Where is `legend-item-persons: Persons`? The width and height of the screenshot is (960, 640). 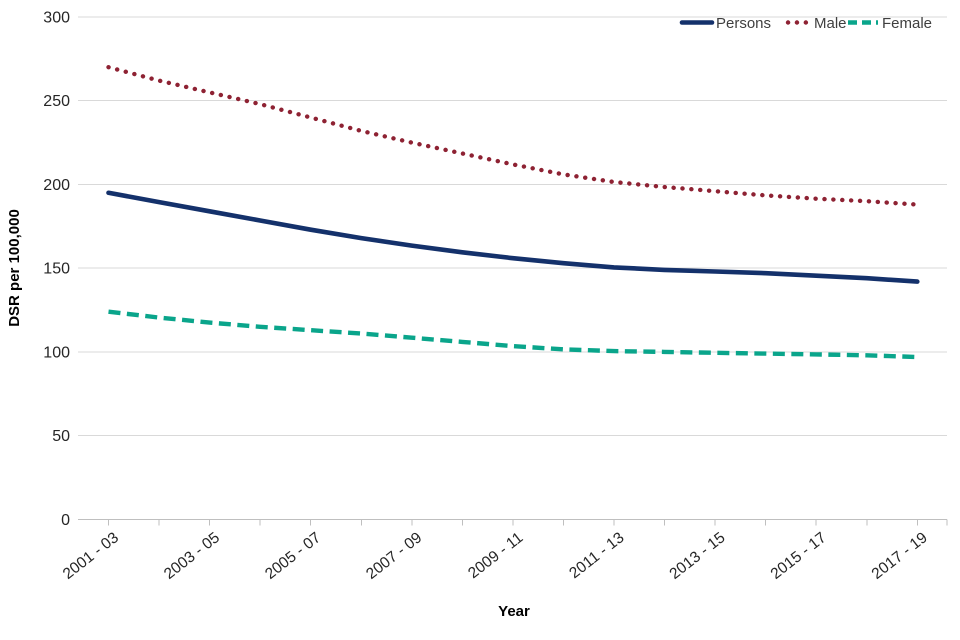 legend-item-persons: Persons is located at coordinates (725, 23).